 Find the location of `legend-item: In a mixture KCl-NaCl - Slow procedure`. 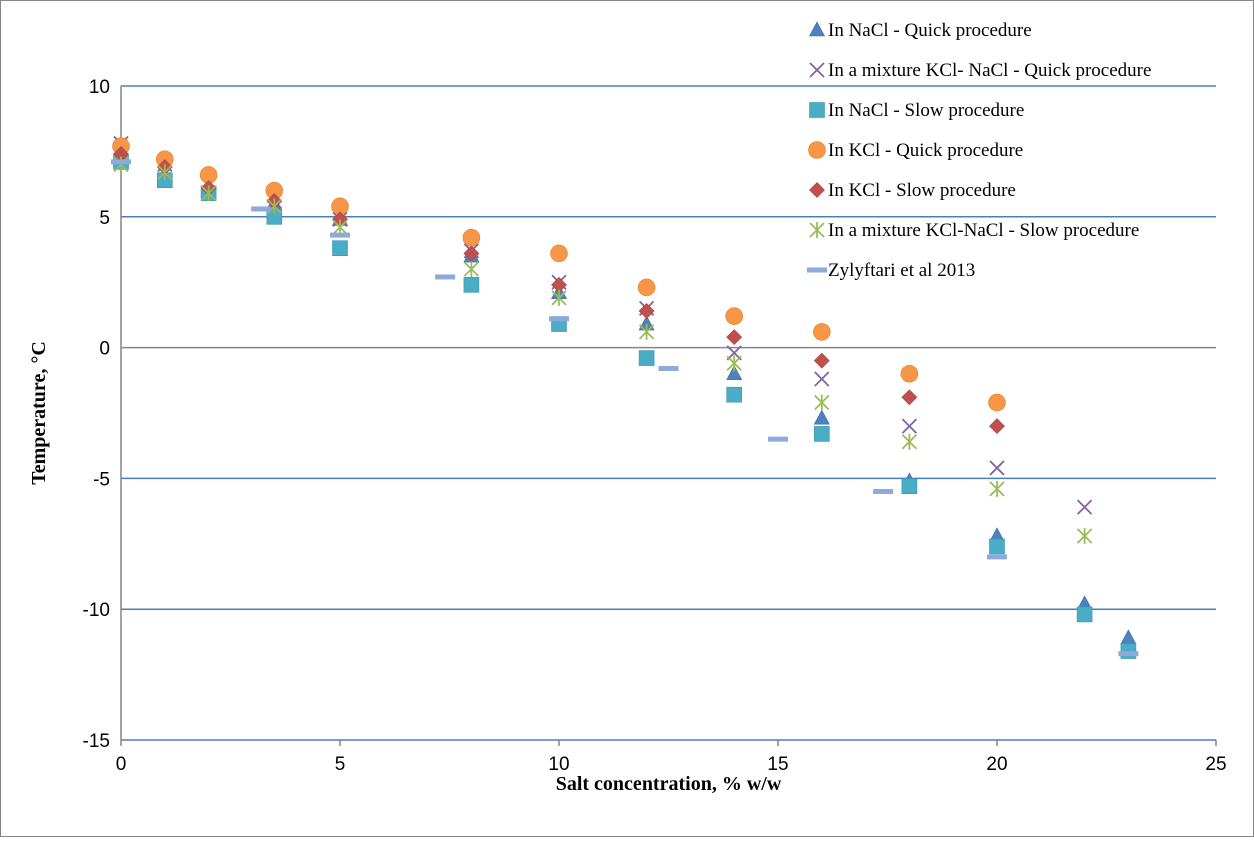

legend-item: In a mixture KCl-NaCl - Slow procedure is located at coordinates (974, 230).